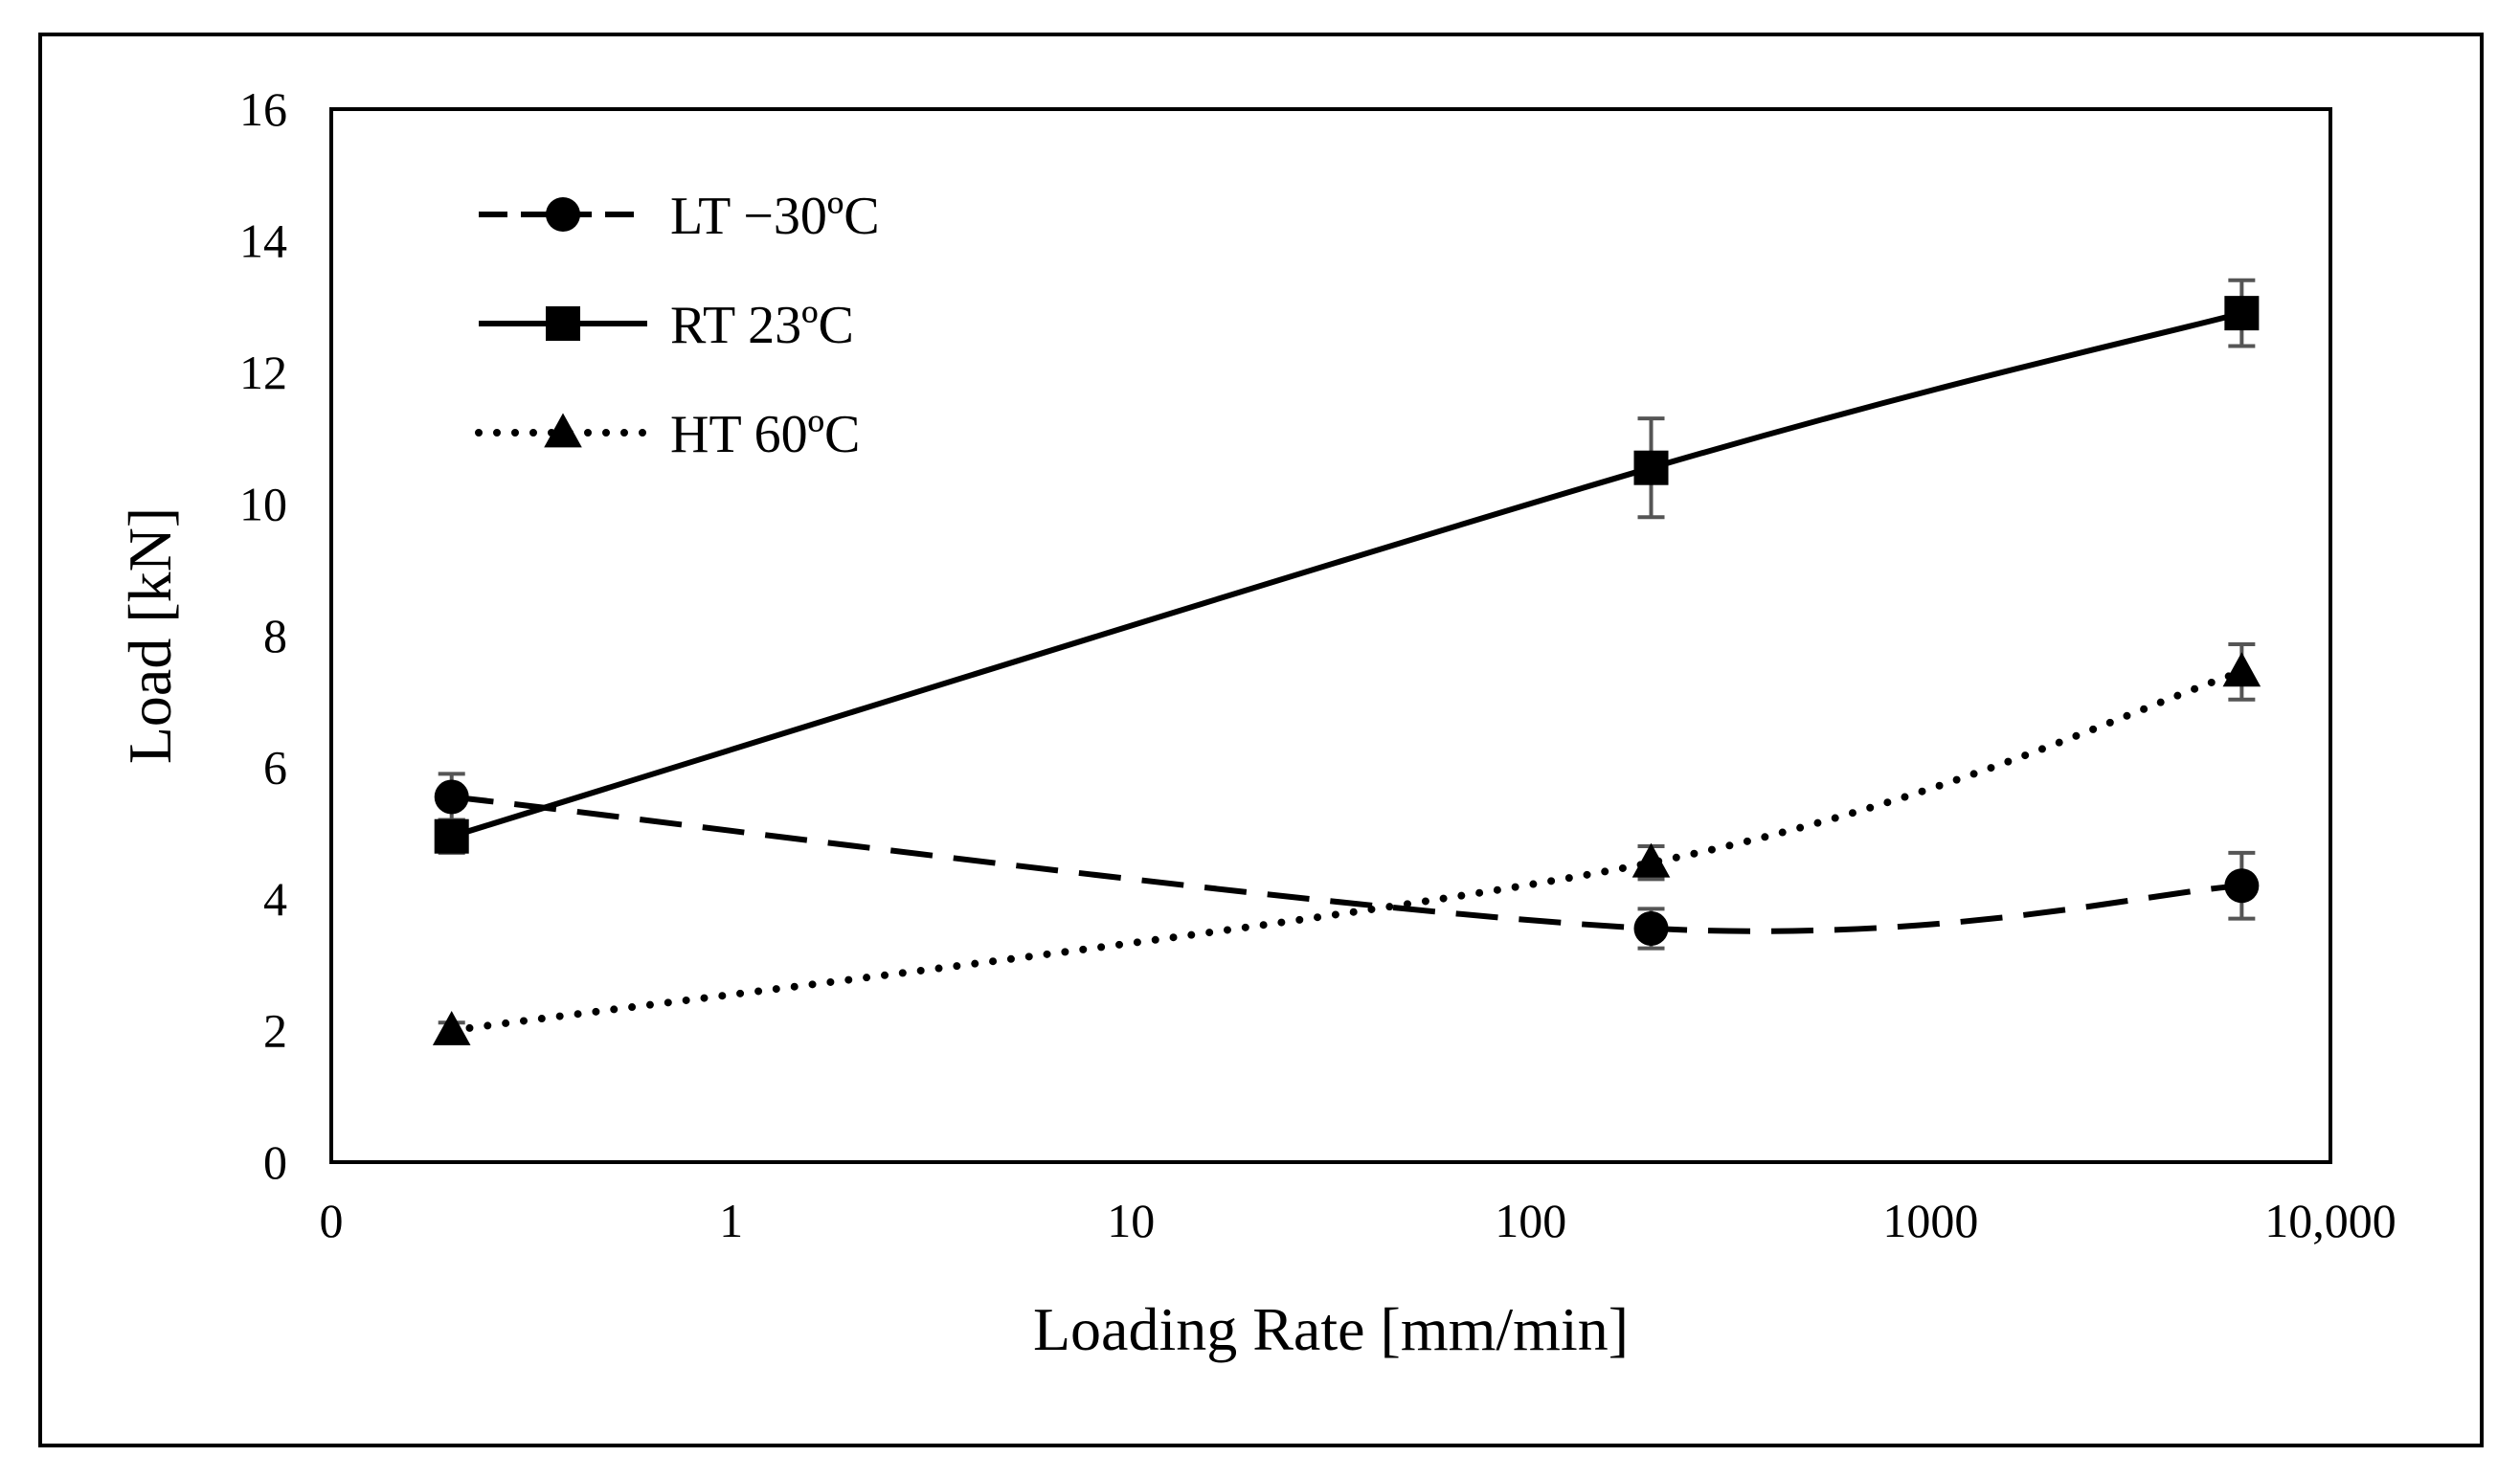 The width and height of the screenshot is (2520, 1479). Describe the element at coordinates (667, 325) in the screenshot. I see `legend-item: RT 23ºC` at that location.